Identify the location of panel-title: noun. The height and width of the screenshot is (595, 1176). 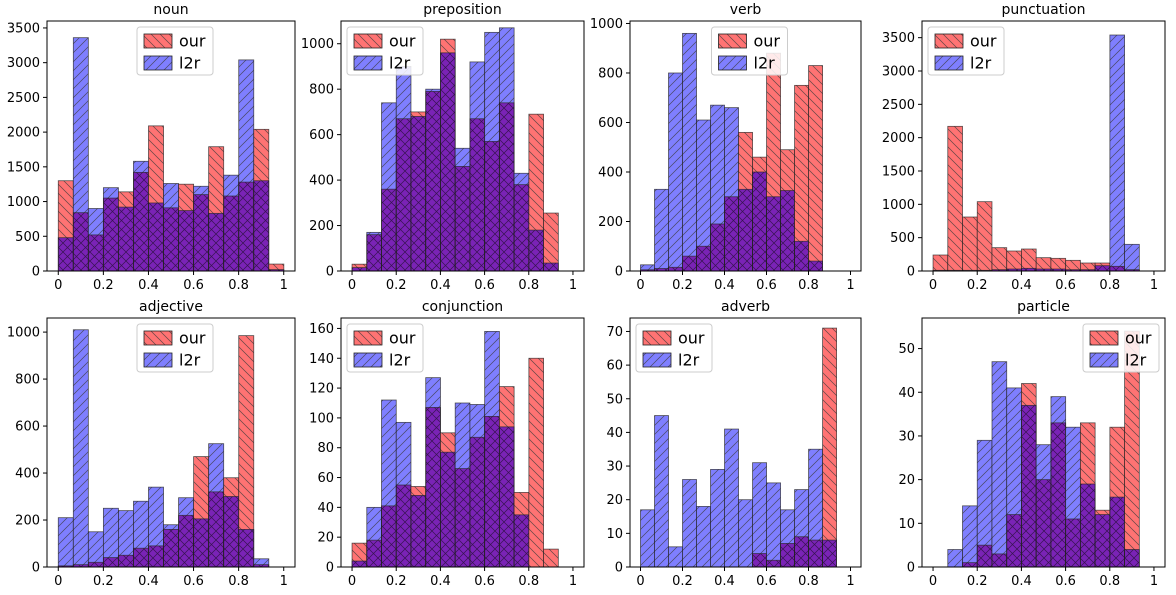
(170, 10).